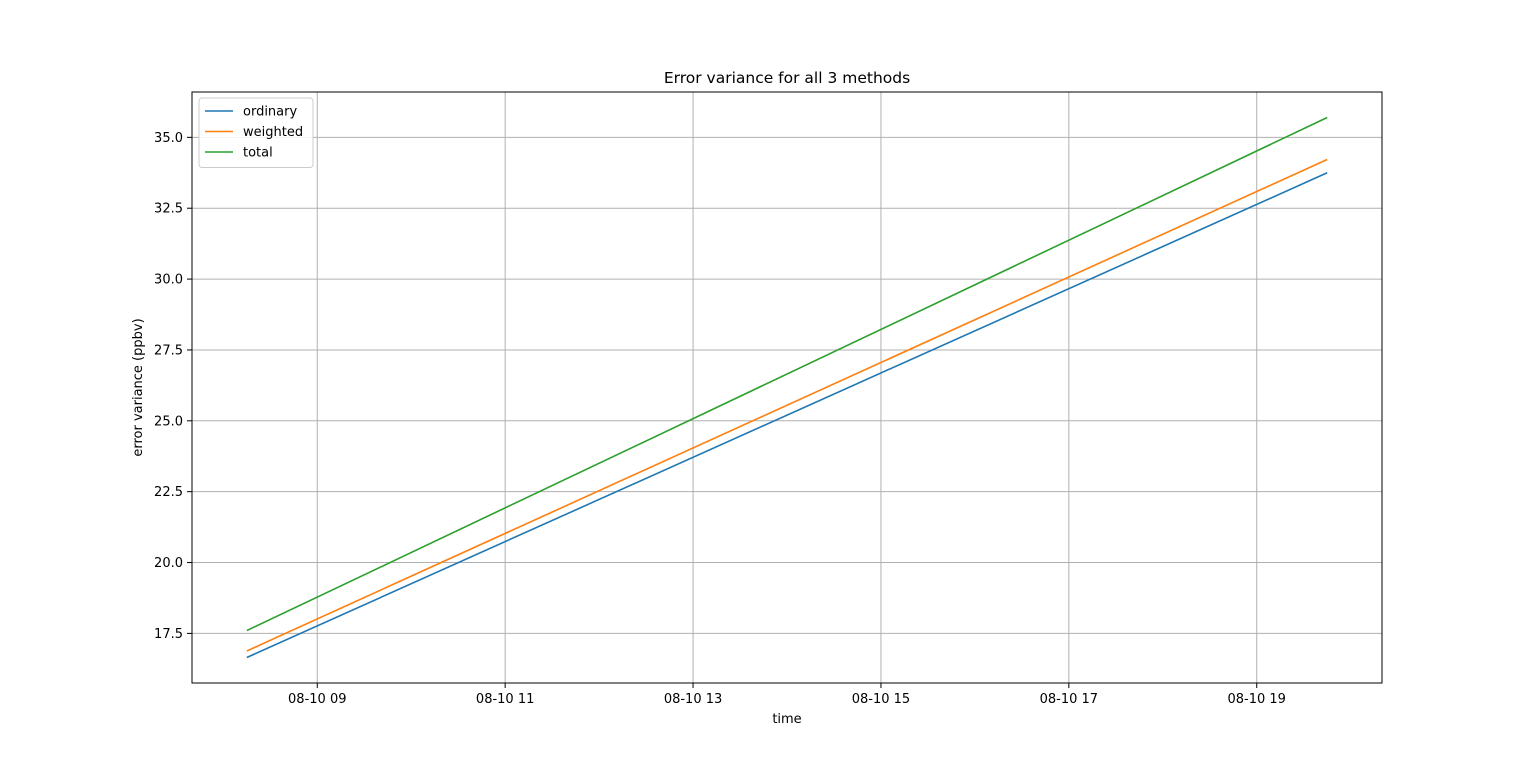 This screenshot has height=772, width=1536. I want to click on y-tick-label: 32.5, so click(168, 209).